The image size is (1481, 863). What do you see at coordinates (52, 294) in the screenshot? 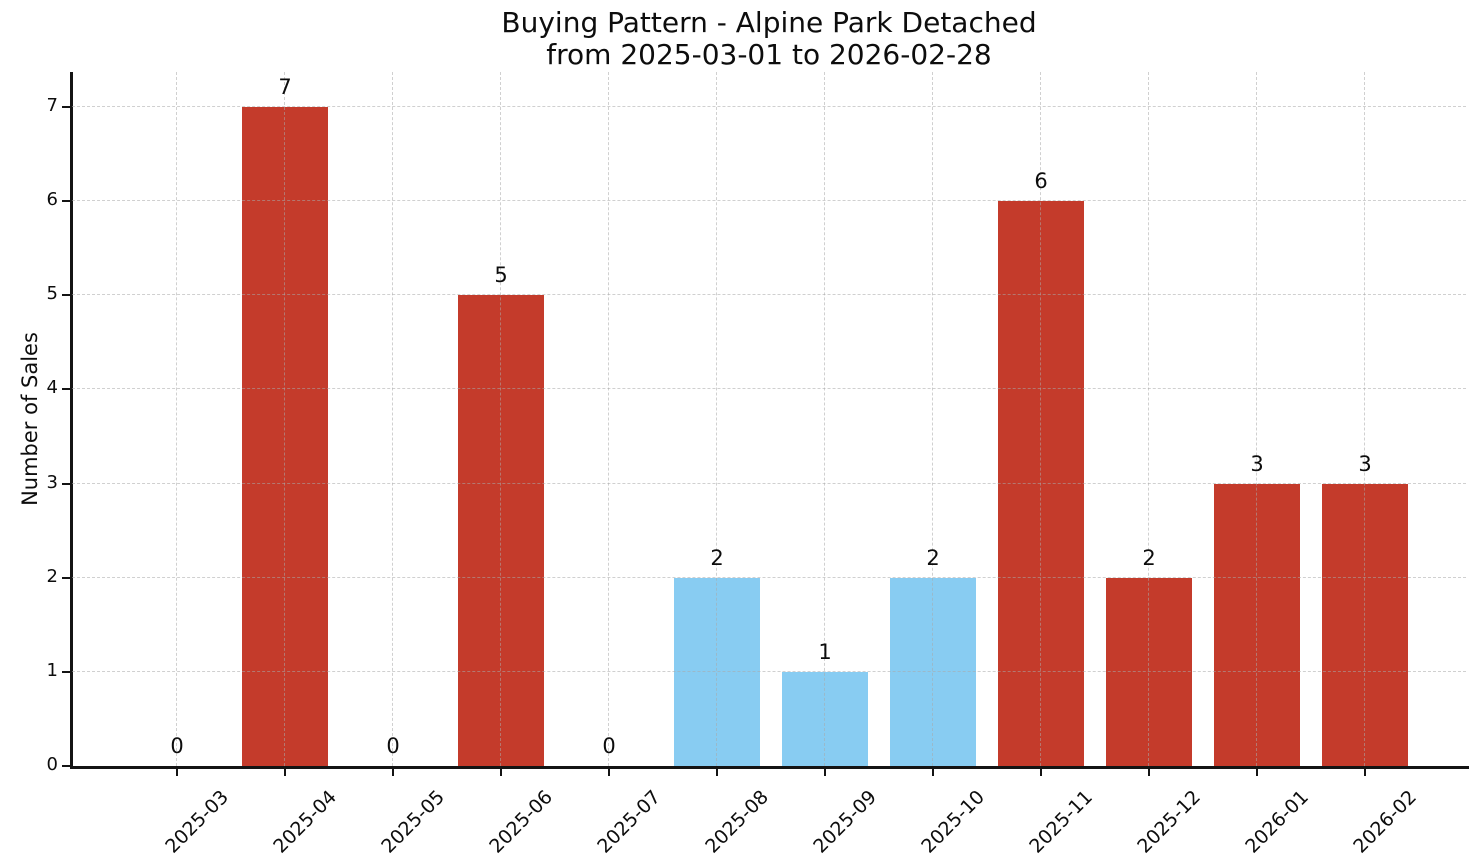
I see `y-tick-label: 5` at bounding box center [52, 294].